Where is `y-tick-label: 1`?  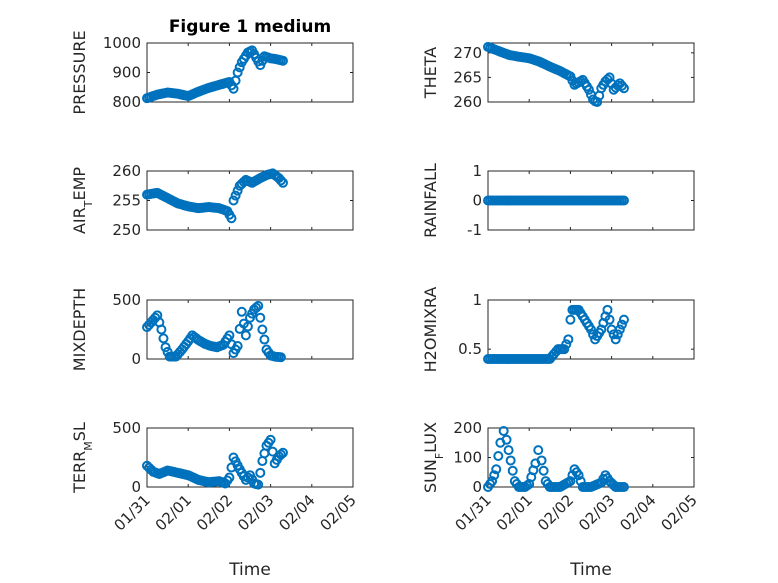 y-tick-label: 1 is located at coordinates (477, 300).